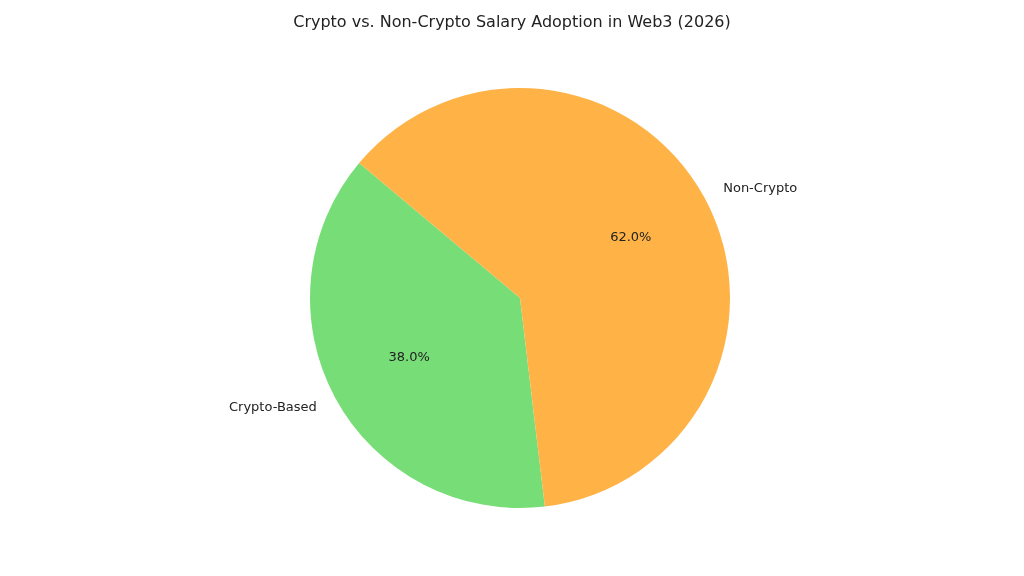  I want to click on slice-label: Non-Crypto, so click(760, 187).